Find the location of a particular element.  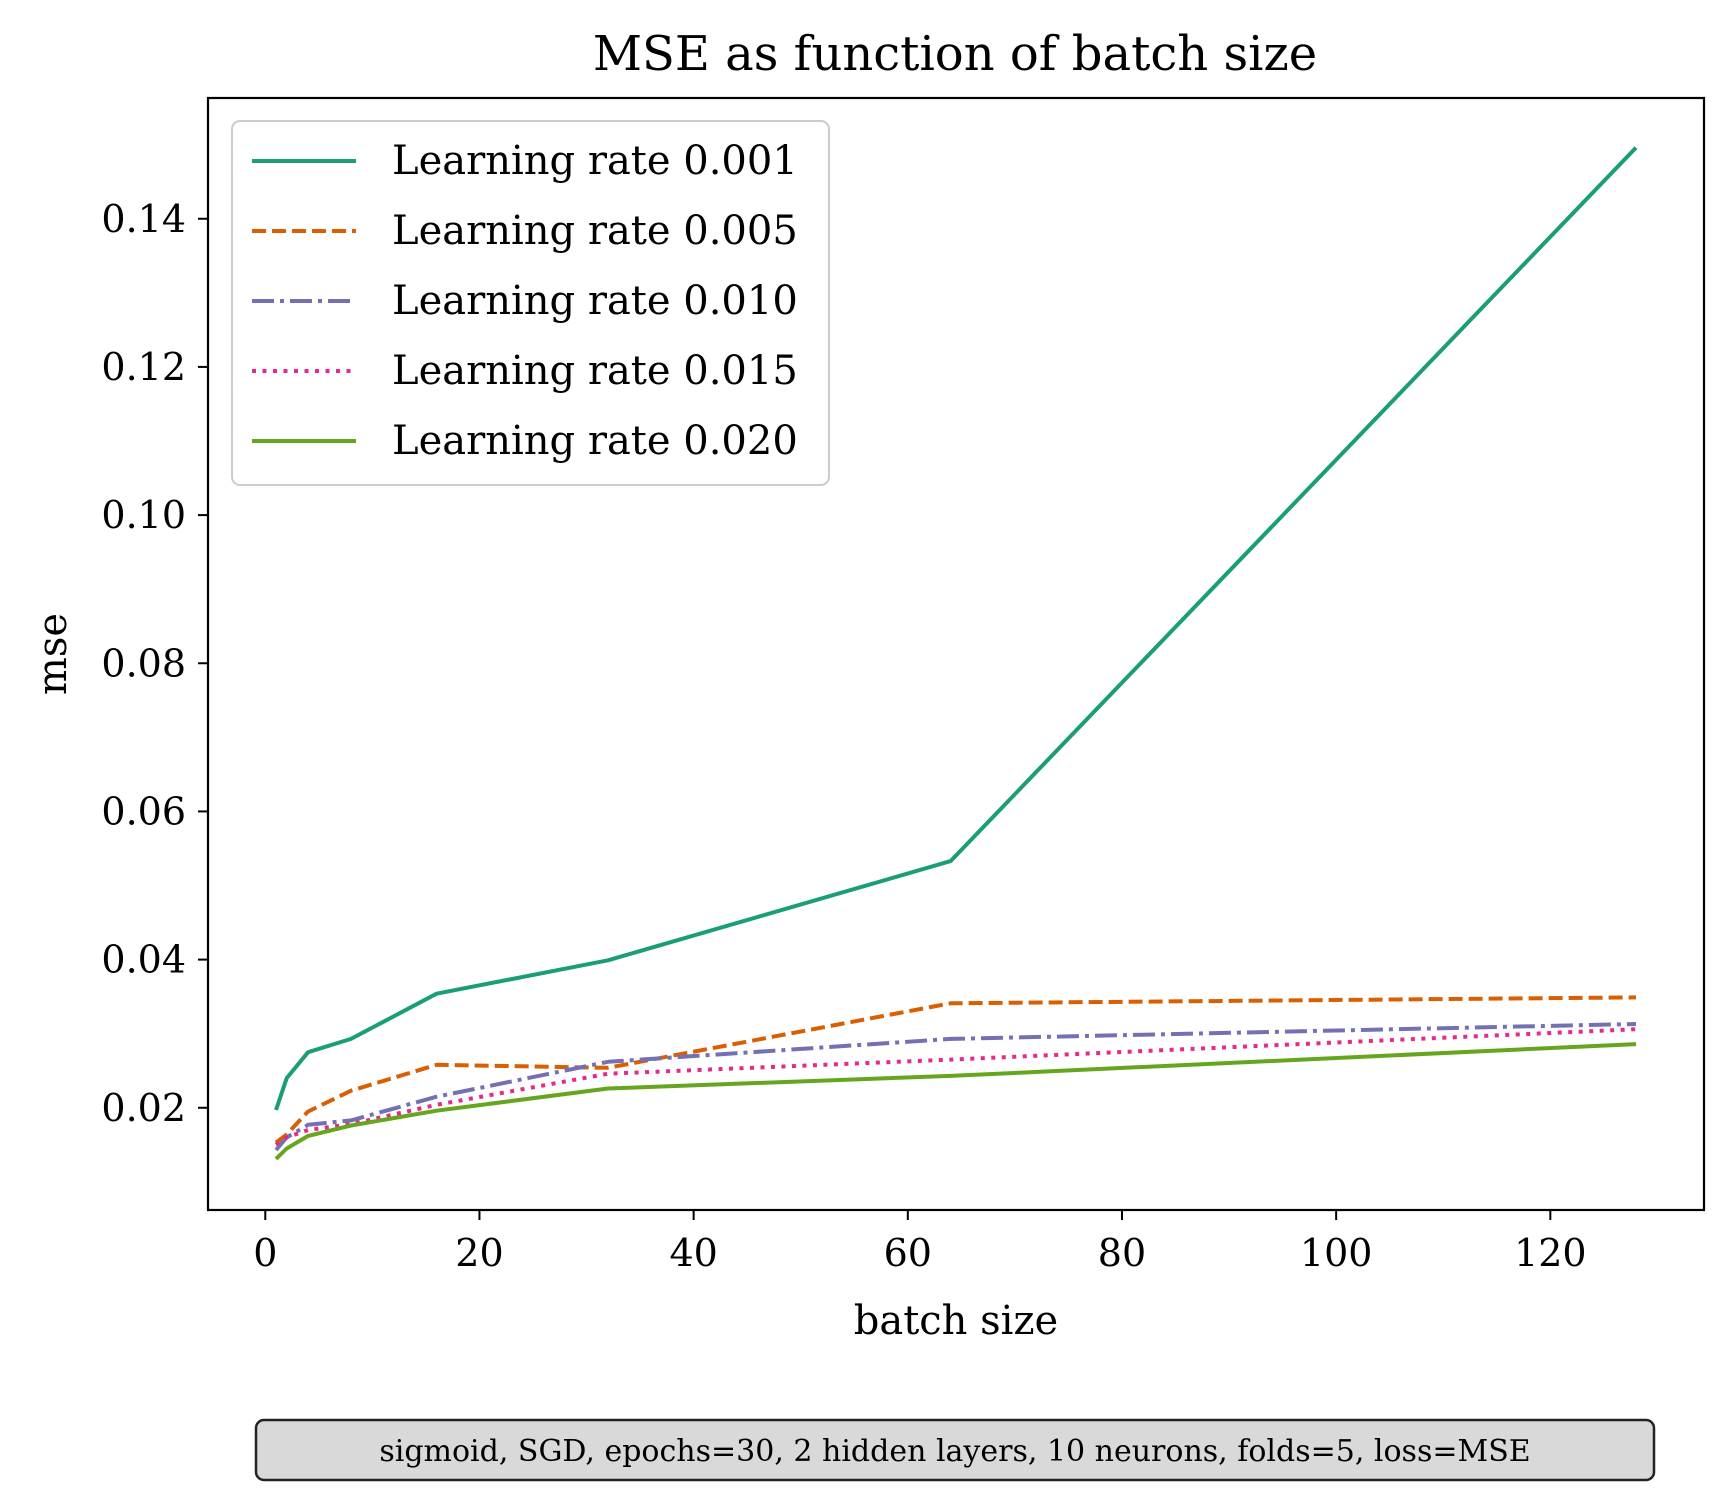

y-tick-label: 0.12 is located at coordinates (143, 367).